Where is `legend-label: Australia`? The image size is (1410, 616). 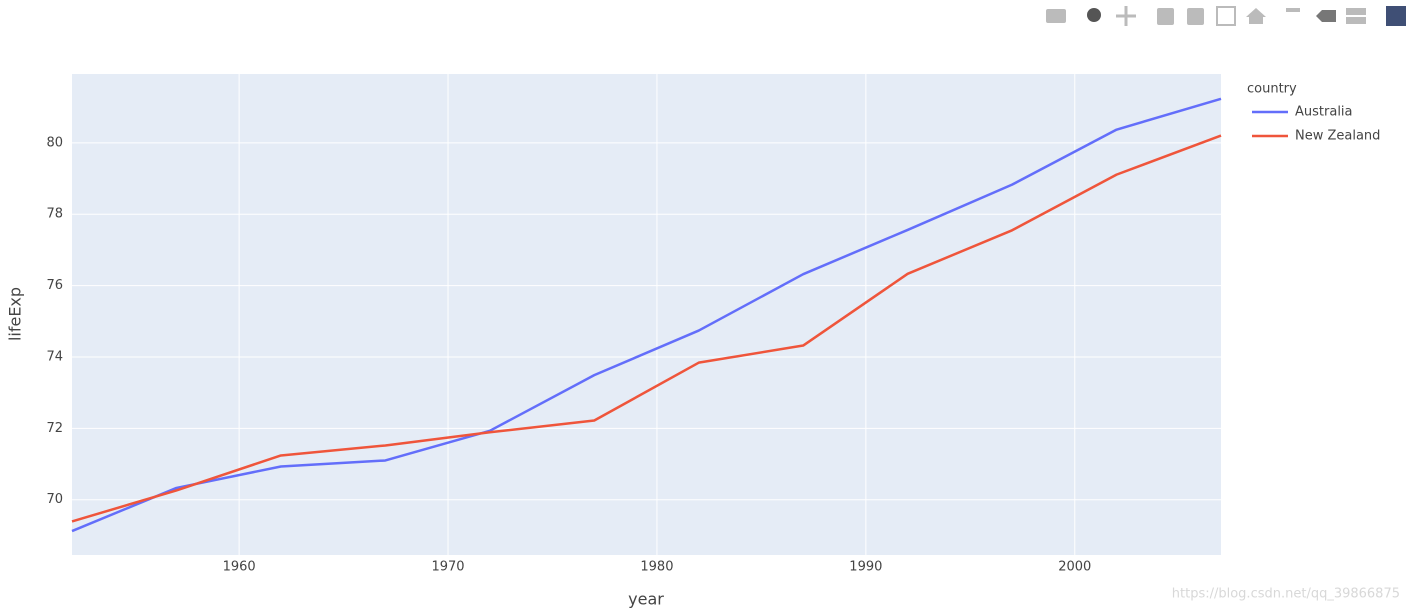
legend-label: Australia is located at coordinates (1324, 112).